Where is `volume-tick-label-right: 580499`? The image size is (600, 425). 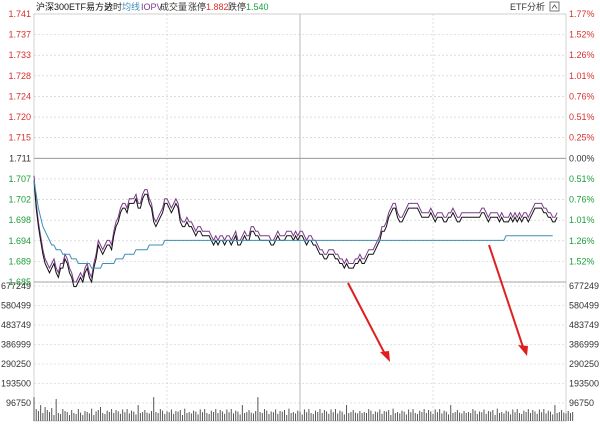
volume-tick-label-right: 580499 is located at coordinates (584, 306).